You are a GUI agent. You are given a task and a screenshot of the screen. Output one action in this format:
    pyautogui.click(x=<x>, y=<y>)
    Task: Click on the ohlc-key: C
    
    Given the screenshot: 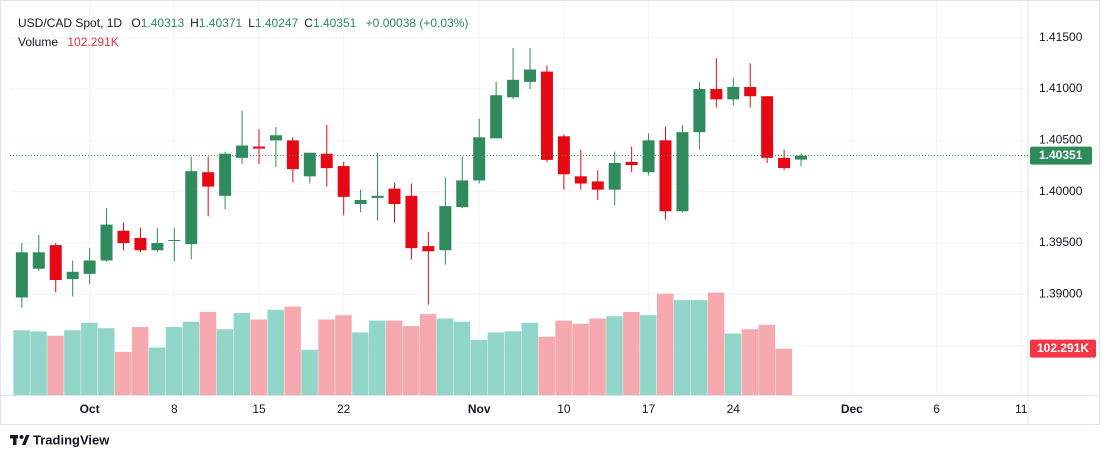 What is the action you would take?
    pyautogui.click(x=308, y=23)
    